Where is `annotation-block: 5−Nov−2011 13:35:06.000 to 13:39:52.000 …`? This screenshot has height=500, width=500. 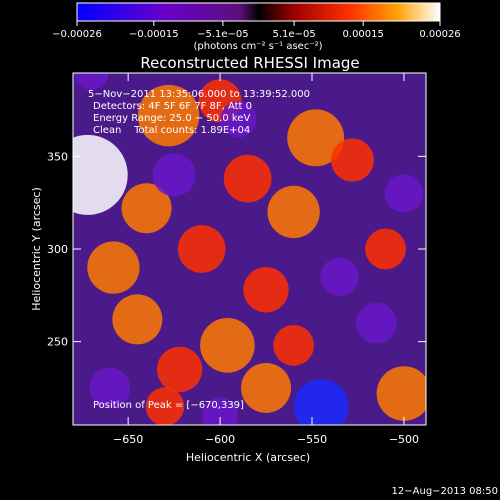
annotation-block: 5−Nov−2011 13:35:06.000 to 13:39:52.000 … is located at coordinates (199, 112).